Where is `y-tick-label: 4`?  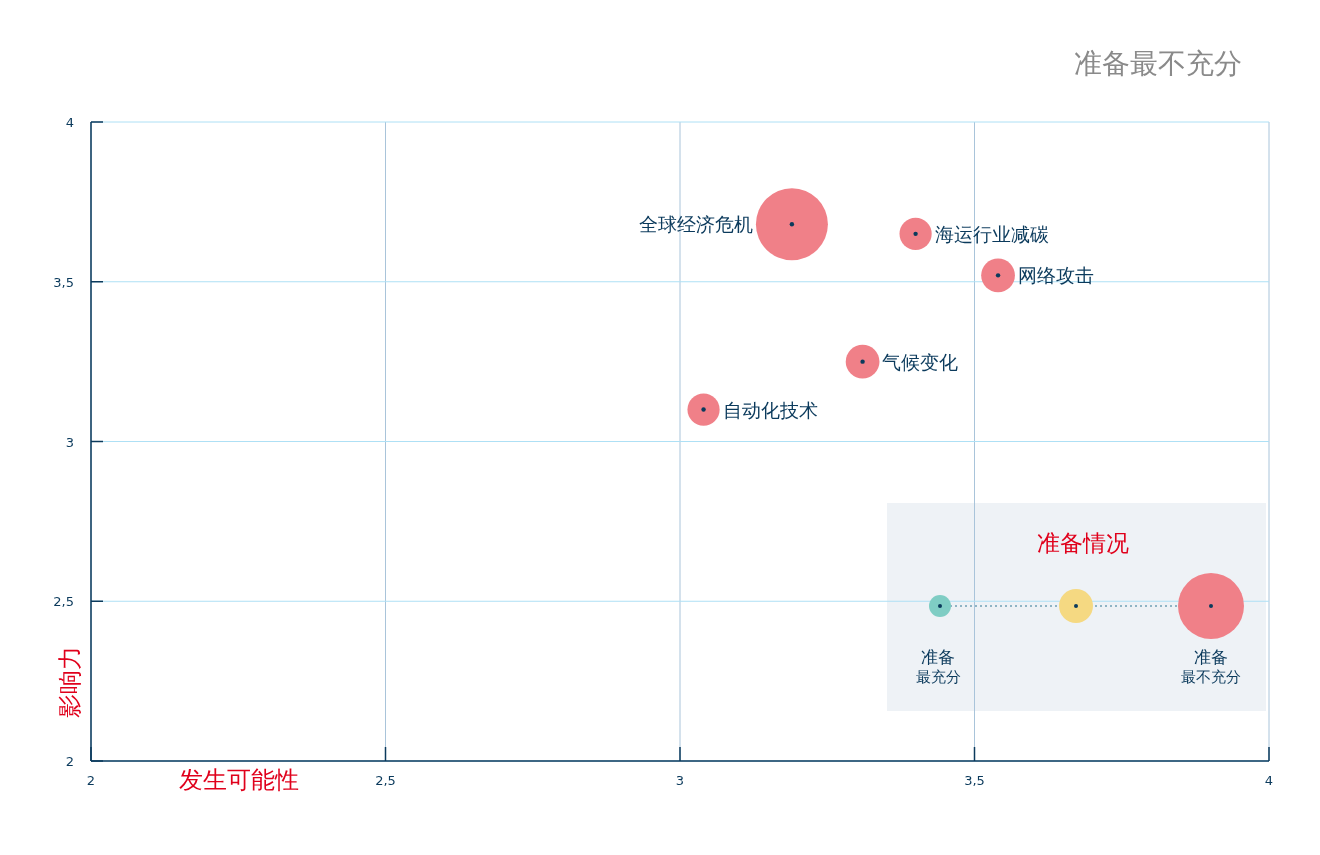
y-tick-label: 4 is located at coordinates (69, 122).